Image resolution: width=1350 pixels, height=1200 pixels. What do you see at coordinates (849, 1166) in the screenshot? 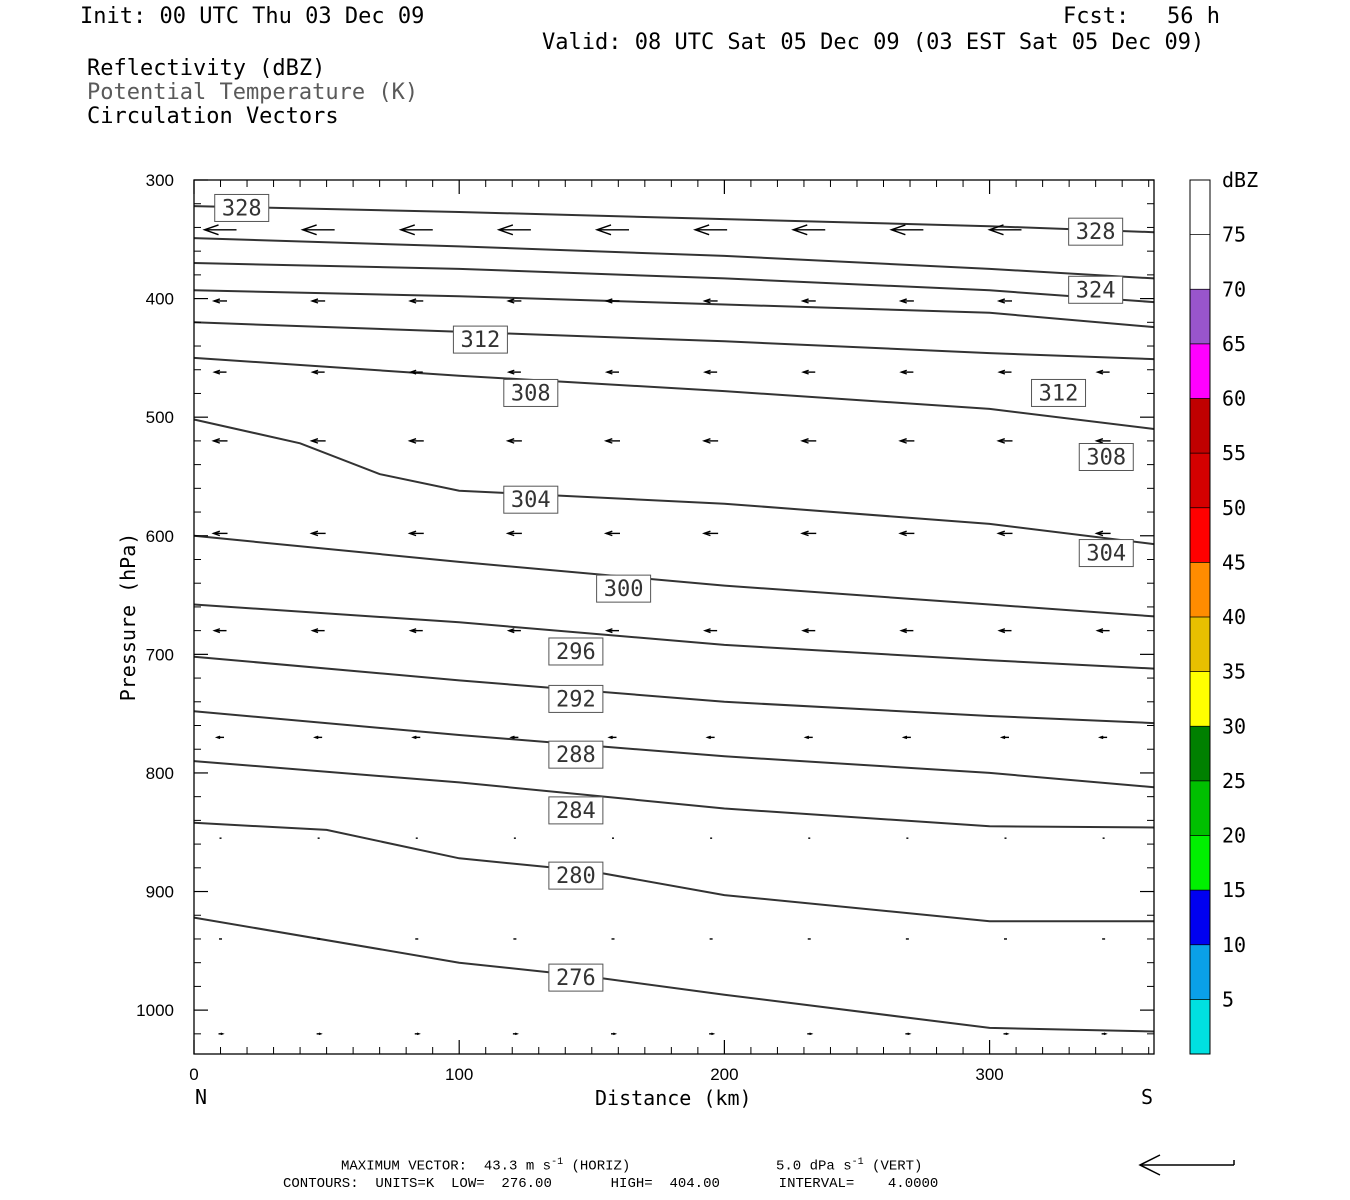
I see `footer-max-vert: 5.0 dPa s-1 (VERT)` at bounding box center [849, 1166].